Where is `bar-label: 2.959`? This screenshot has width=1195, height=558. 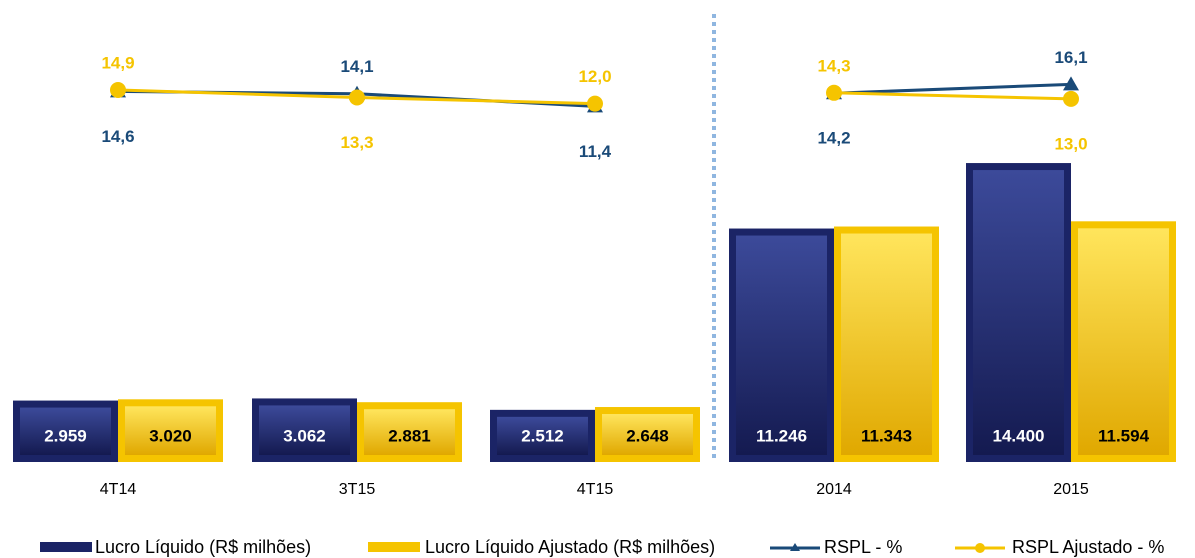 bar-label: 2.959 is located at coordinates (65, 435).